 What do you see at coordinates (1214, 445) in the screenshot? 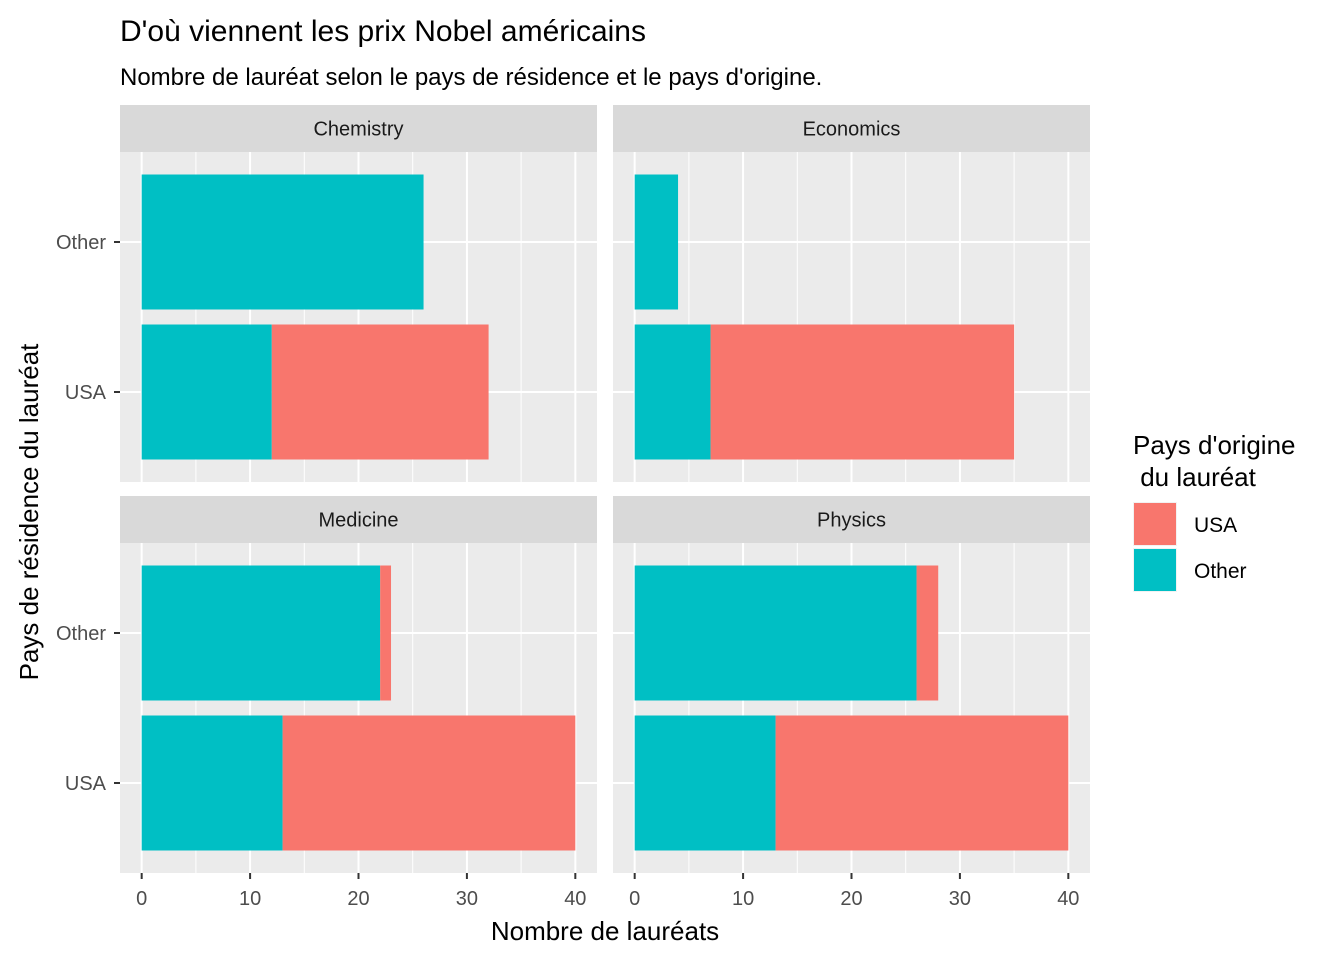
I see `legend-title-line-1: Pays d'origine` at bounding box center [1214, 445].